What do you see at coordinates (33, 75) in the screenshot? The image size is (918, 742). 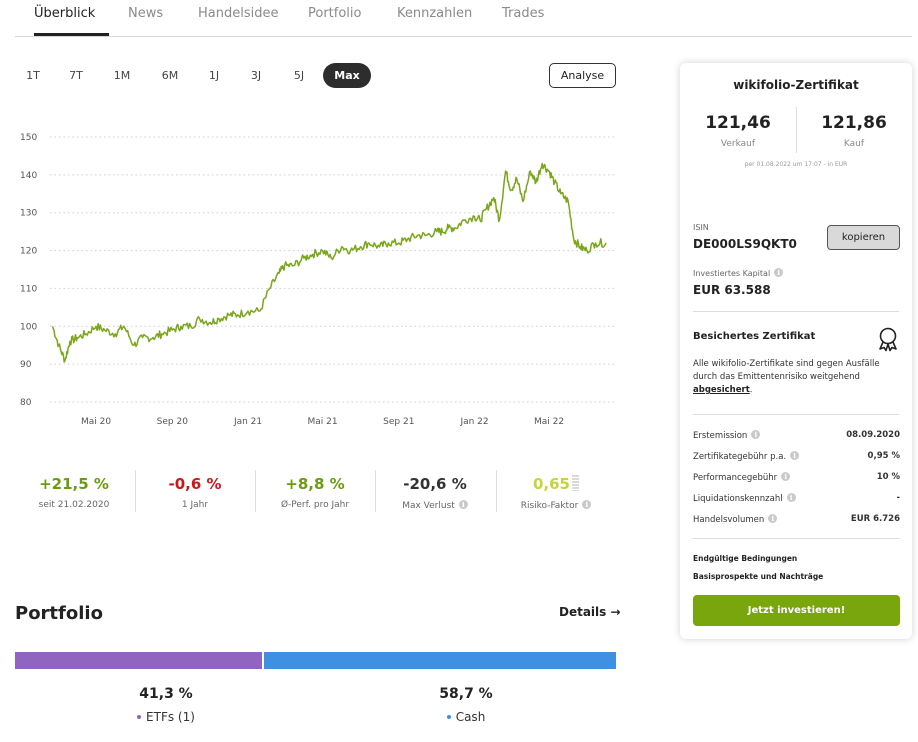 I see `range-1t: 1T` at bounding box center [33, 75].